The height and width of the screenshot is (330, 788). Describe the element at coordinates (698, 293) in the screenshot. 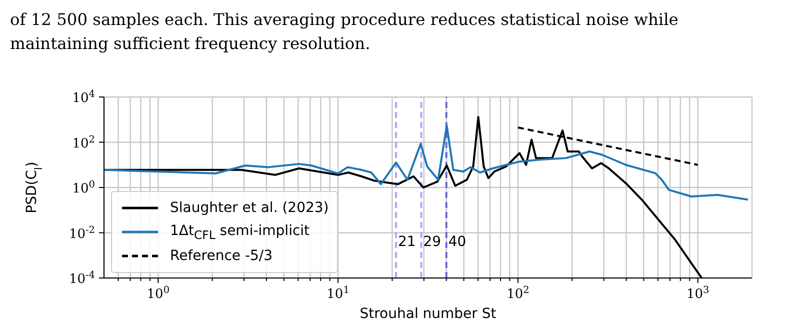

I see `x-tick-label: 10$^{3}$` at that location.